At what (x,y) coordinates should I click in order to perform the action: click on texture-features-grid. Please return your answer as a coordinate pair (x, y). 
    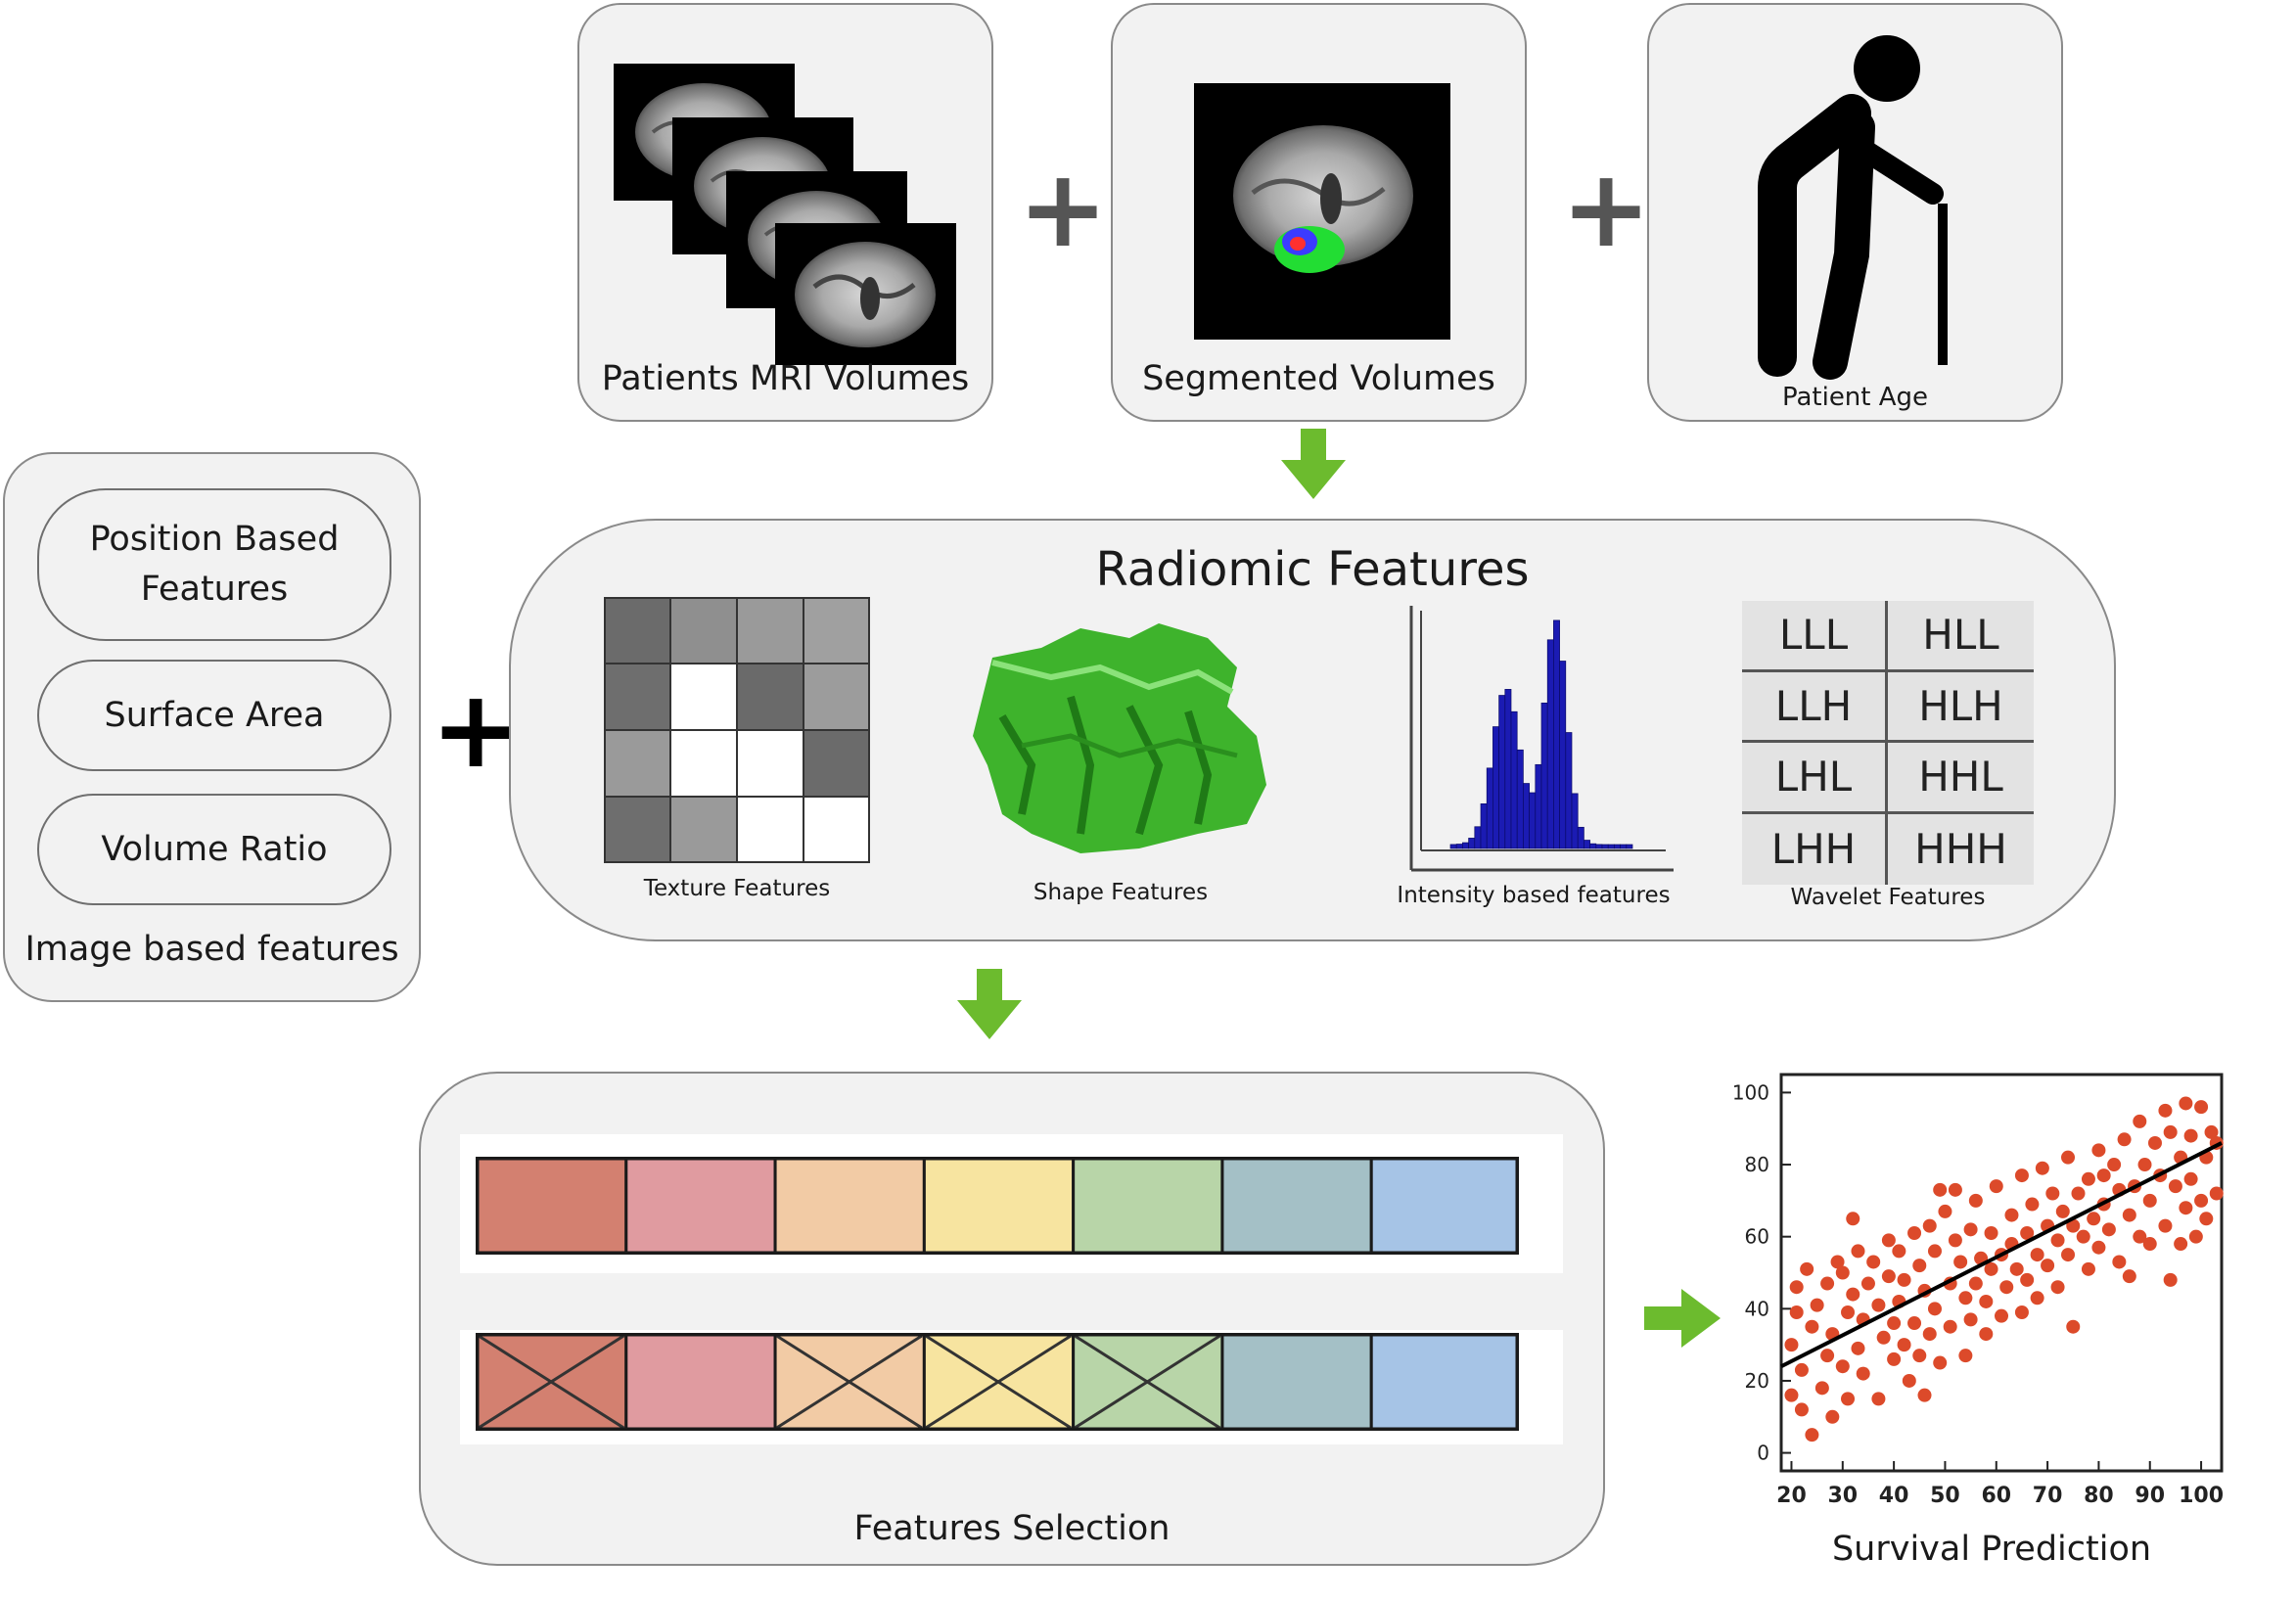
    Looking at the image, I should click on (737, 730).